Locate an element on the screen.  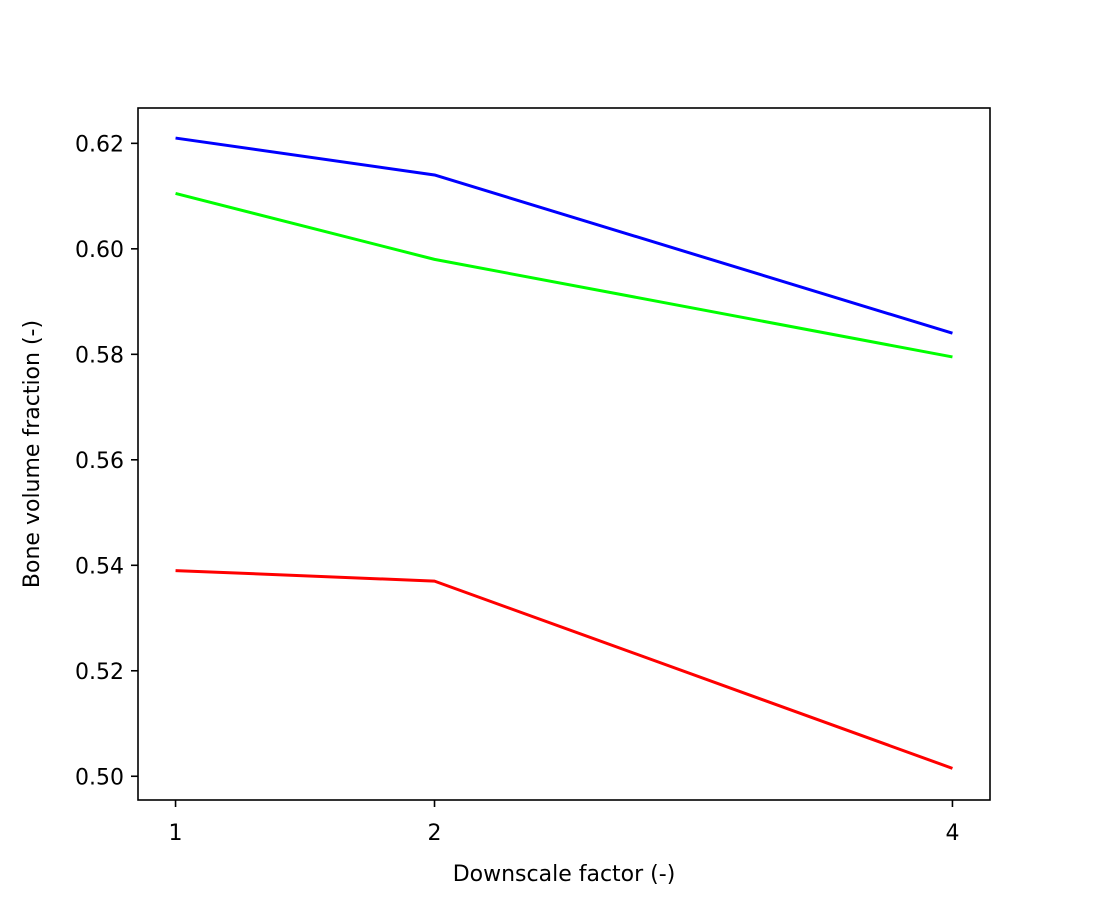
y-tick-label: 0.62 is located at coordinates (99, 144).